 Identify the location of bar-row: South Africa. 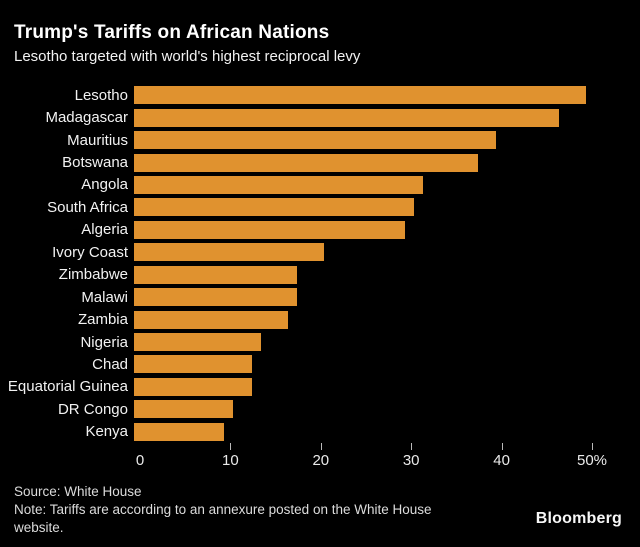
(320, 207).